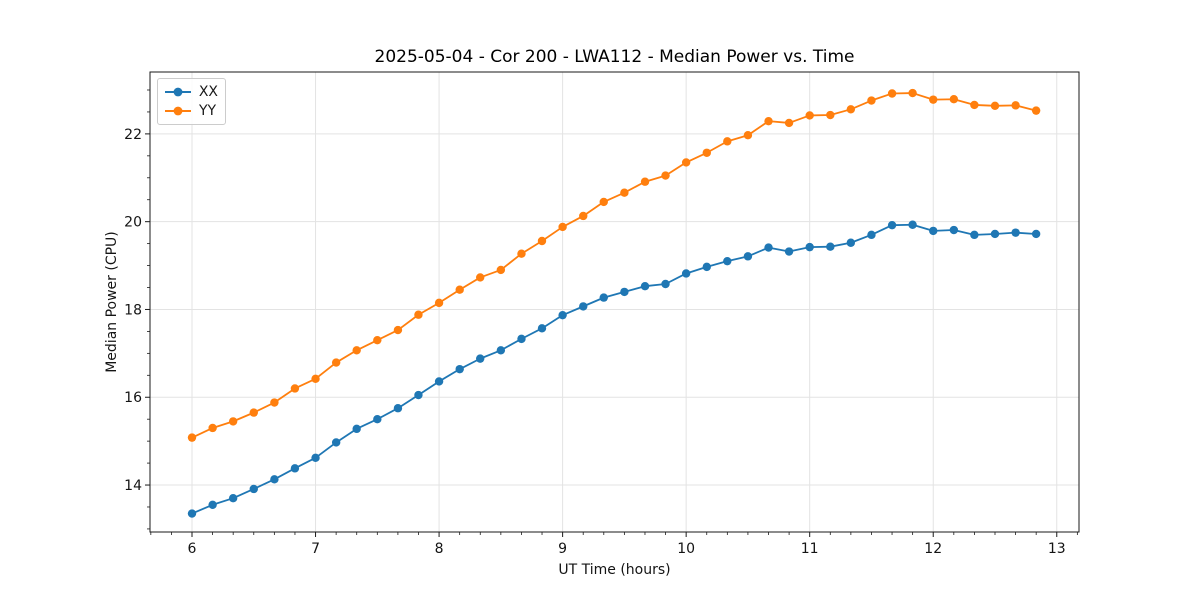 Image resolution: width=1200 pixels, height=600 pixels. I want to click on x-tick-label: 13, so click(1057, 549).